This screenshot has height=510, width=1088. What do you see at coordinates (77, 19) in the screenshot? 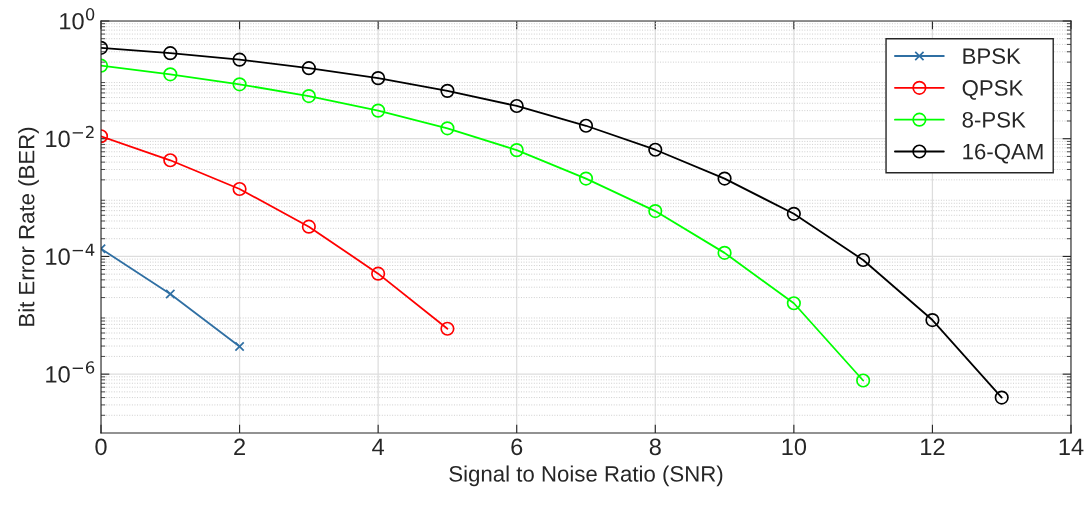
I see `y-tick-label: 10$^{0}$` at bounding box center [77, 19].